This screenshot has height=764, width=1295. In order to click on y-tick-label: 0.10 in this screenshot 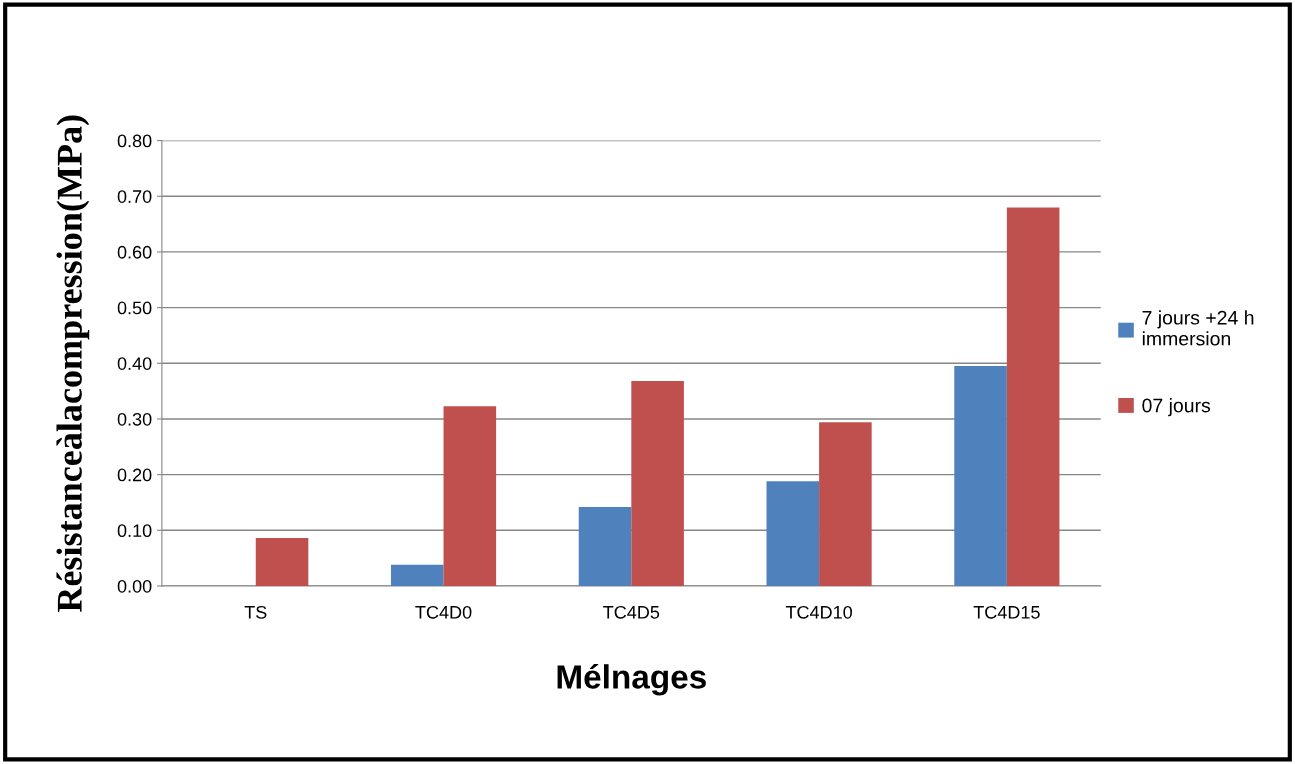, I will do `click(134, 531)`.